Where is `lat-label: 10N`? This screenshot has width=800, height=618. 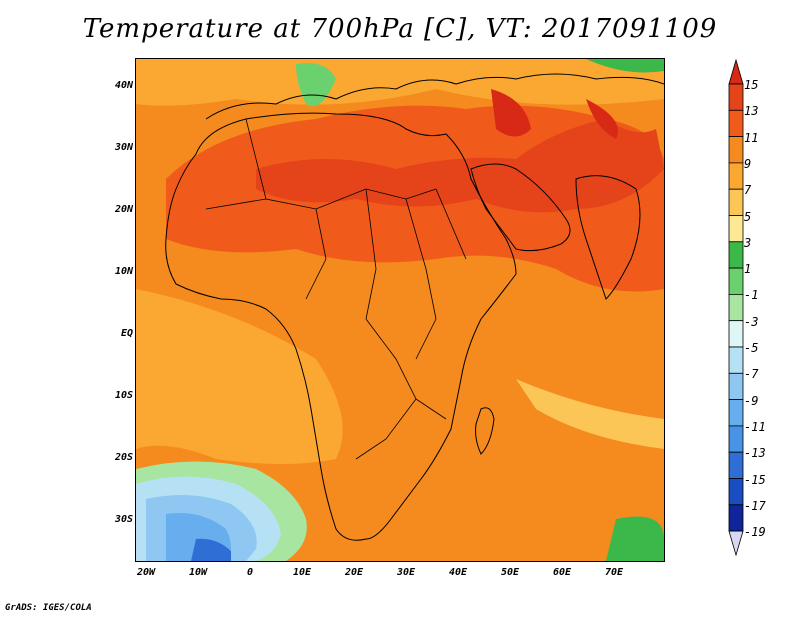 lat-label: 10N is located at coordinates (123, 271).